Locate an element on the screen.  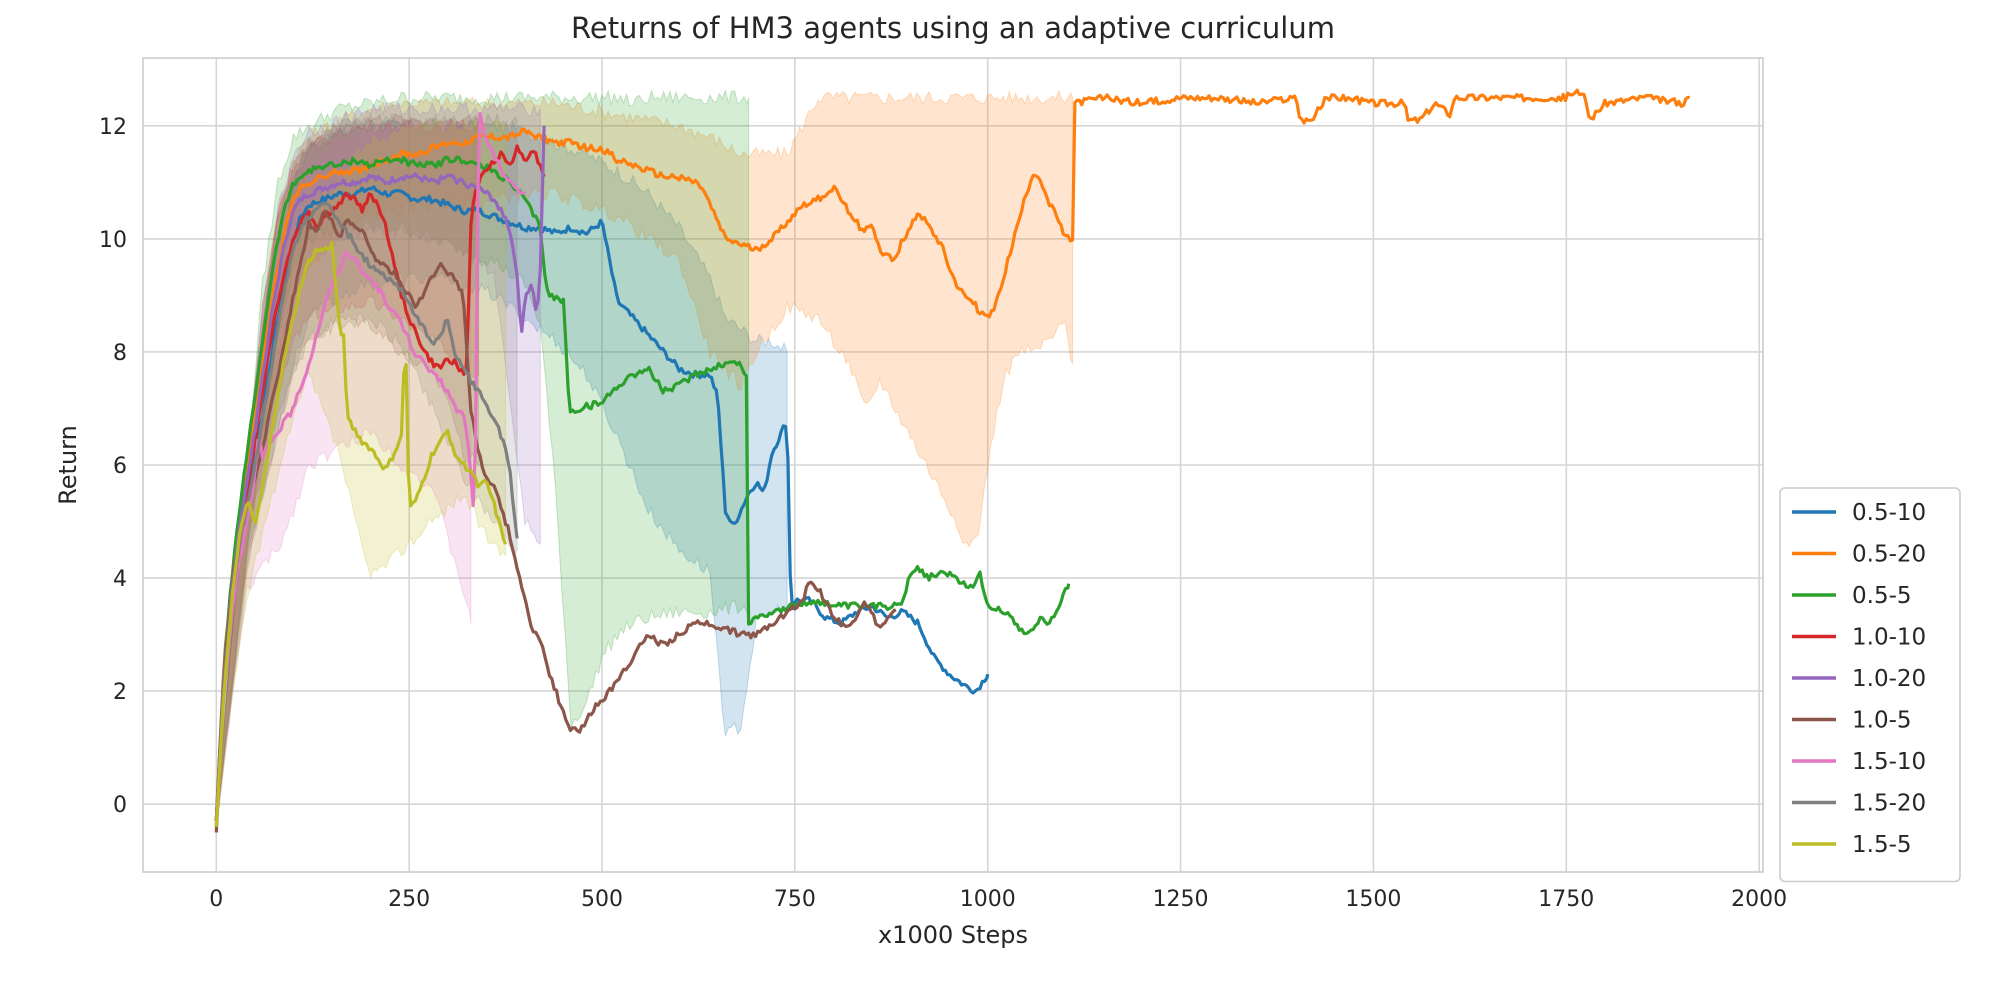
x-tick-label: 2000 is located at coordinates (1759, 899).